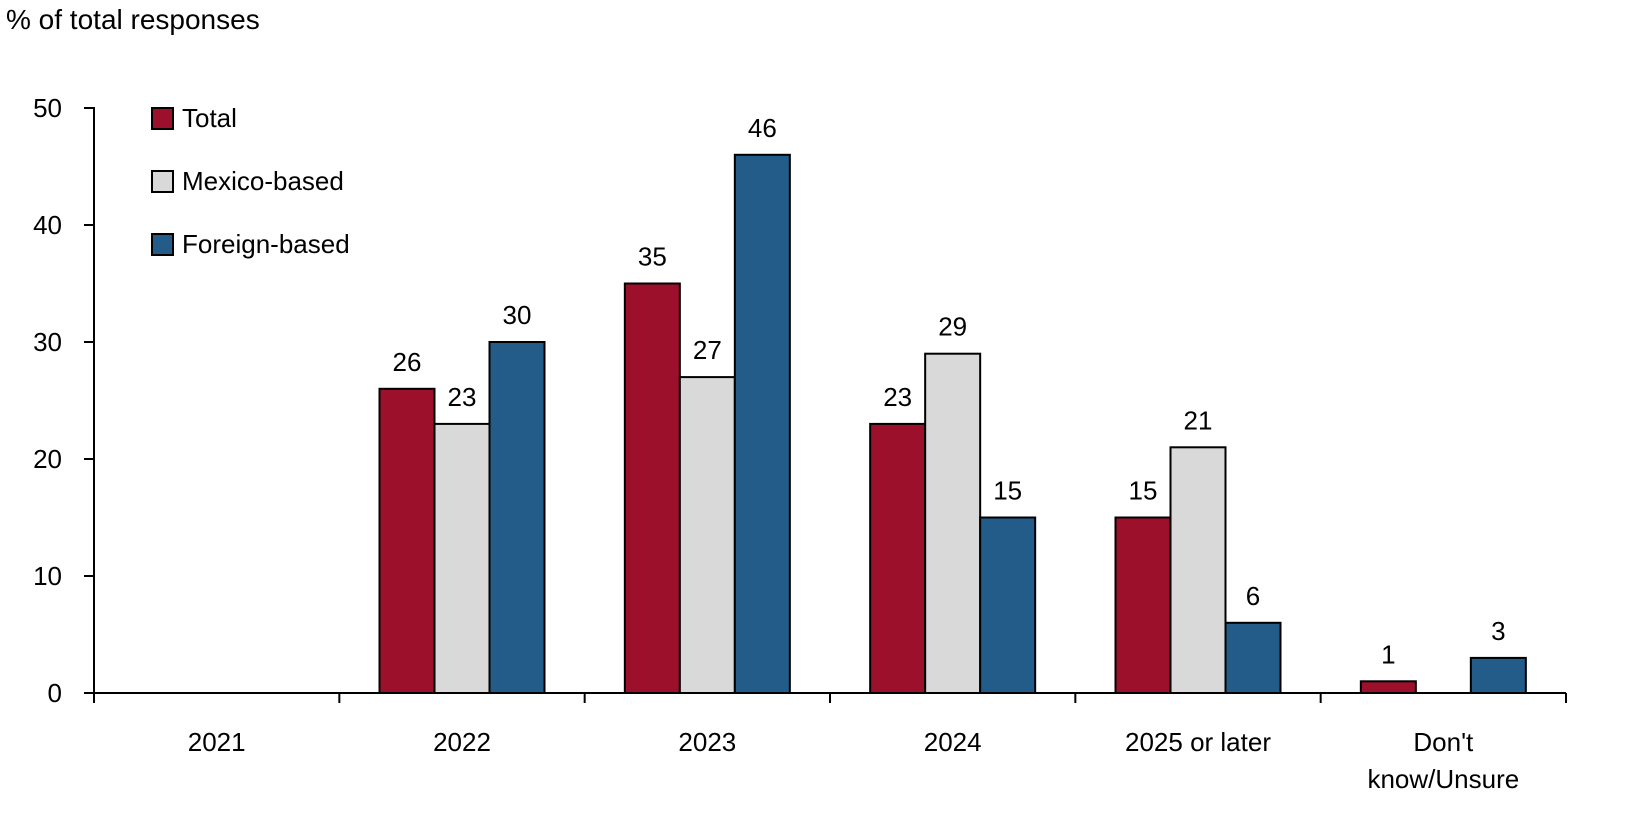  Describe the element at coordinates (952, 327) in the screenshot. I see `data-label: 29` at that location.